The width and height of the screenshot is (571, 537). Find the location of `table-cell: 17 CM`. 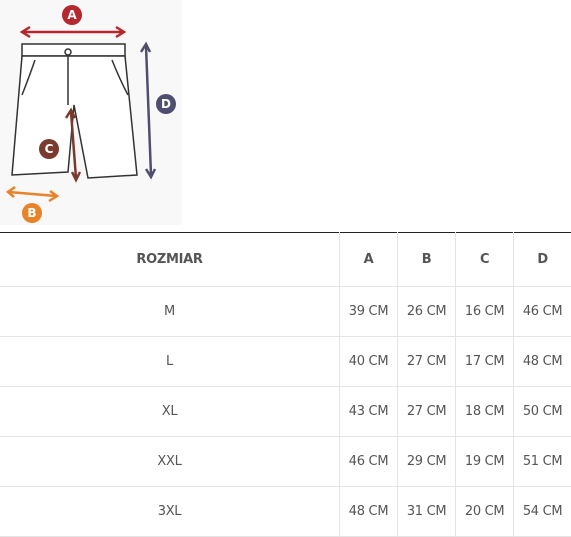

table-cell: 17 CM is located at coordinates (484, 361).